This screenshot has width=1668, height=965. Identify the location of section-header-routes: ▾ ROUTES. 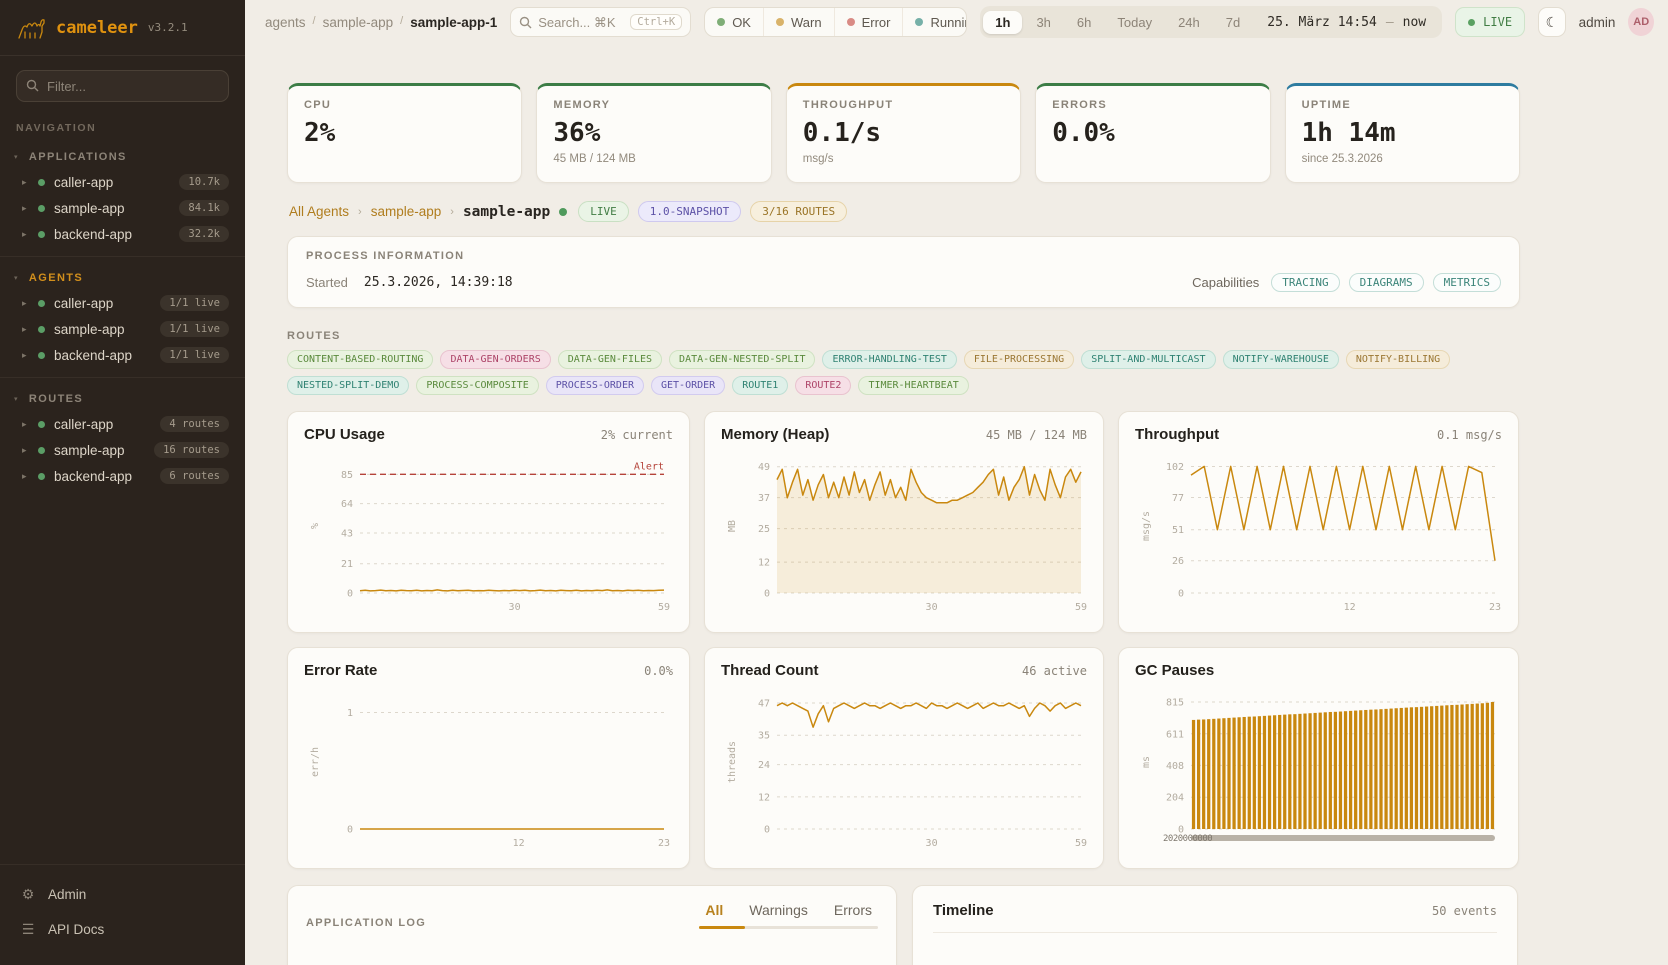
(122, 399).